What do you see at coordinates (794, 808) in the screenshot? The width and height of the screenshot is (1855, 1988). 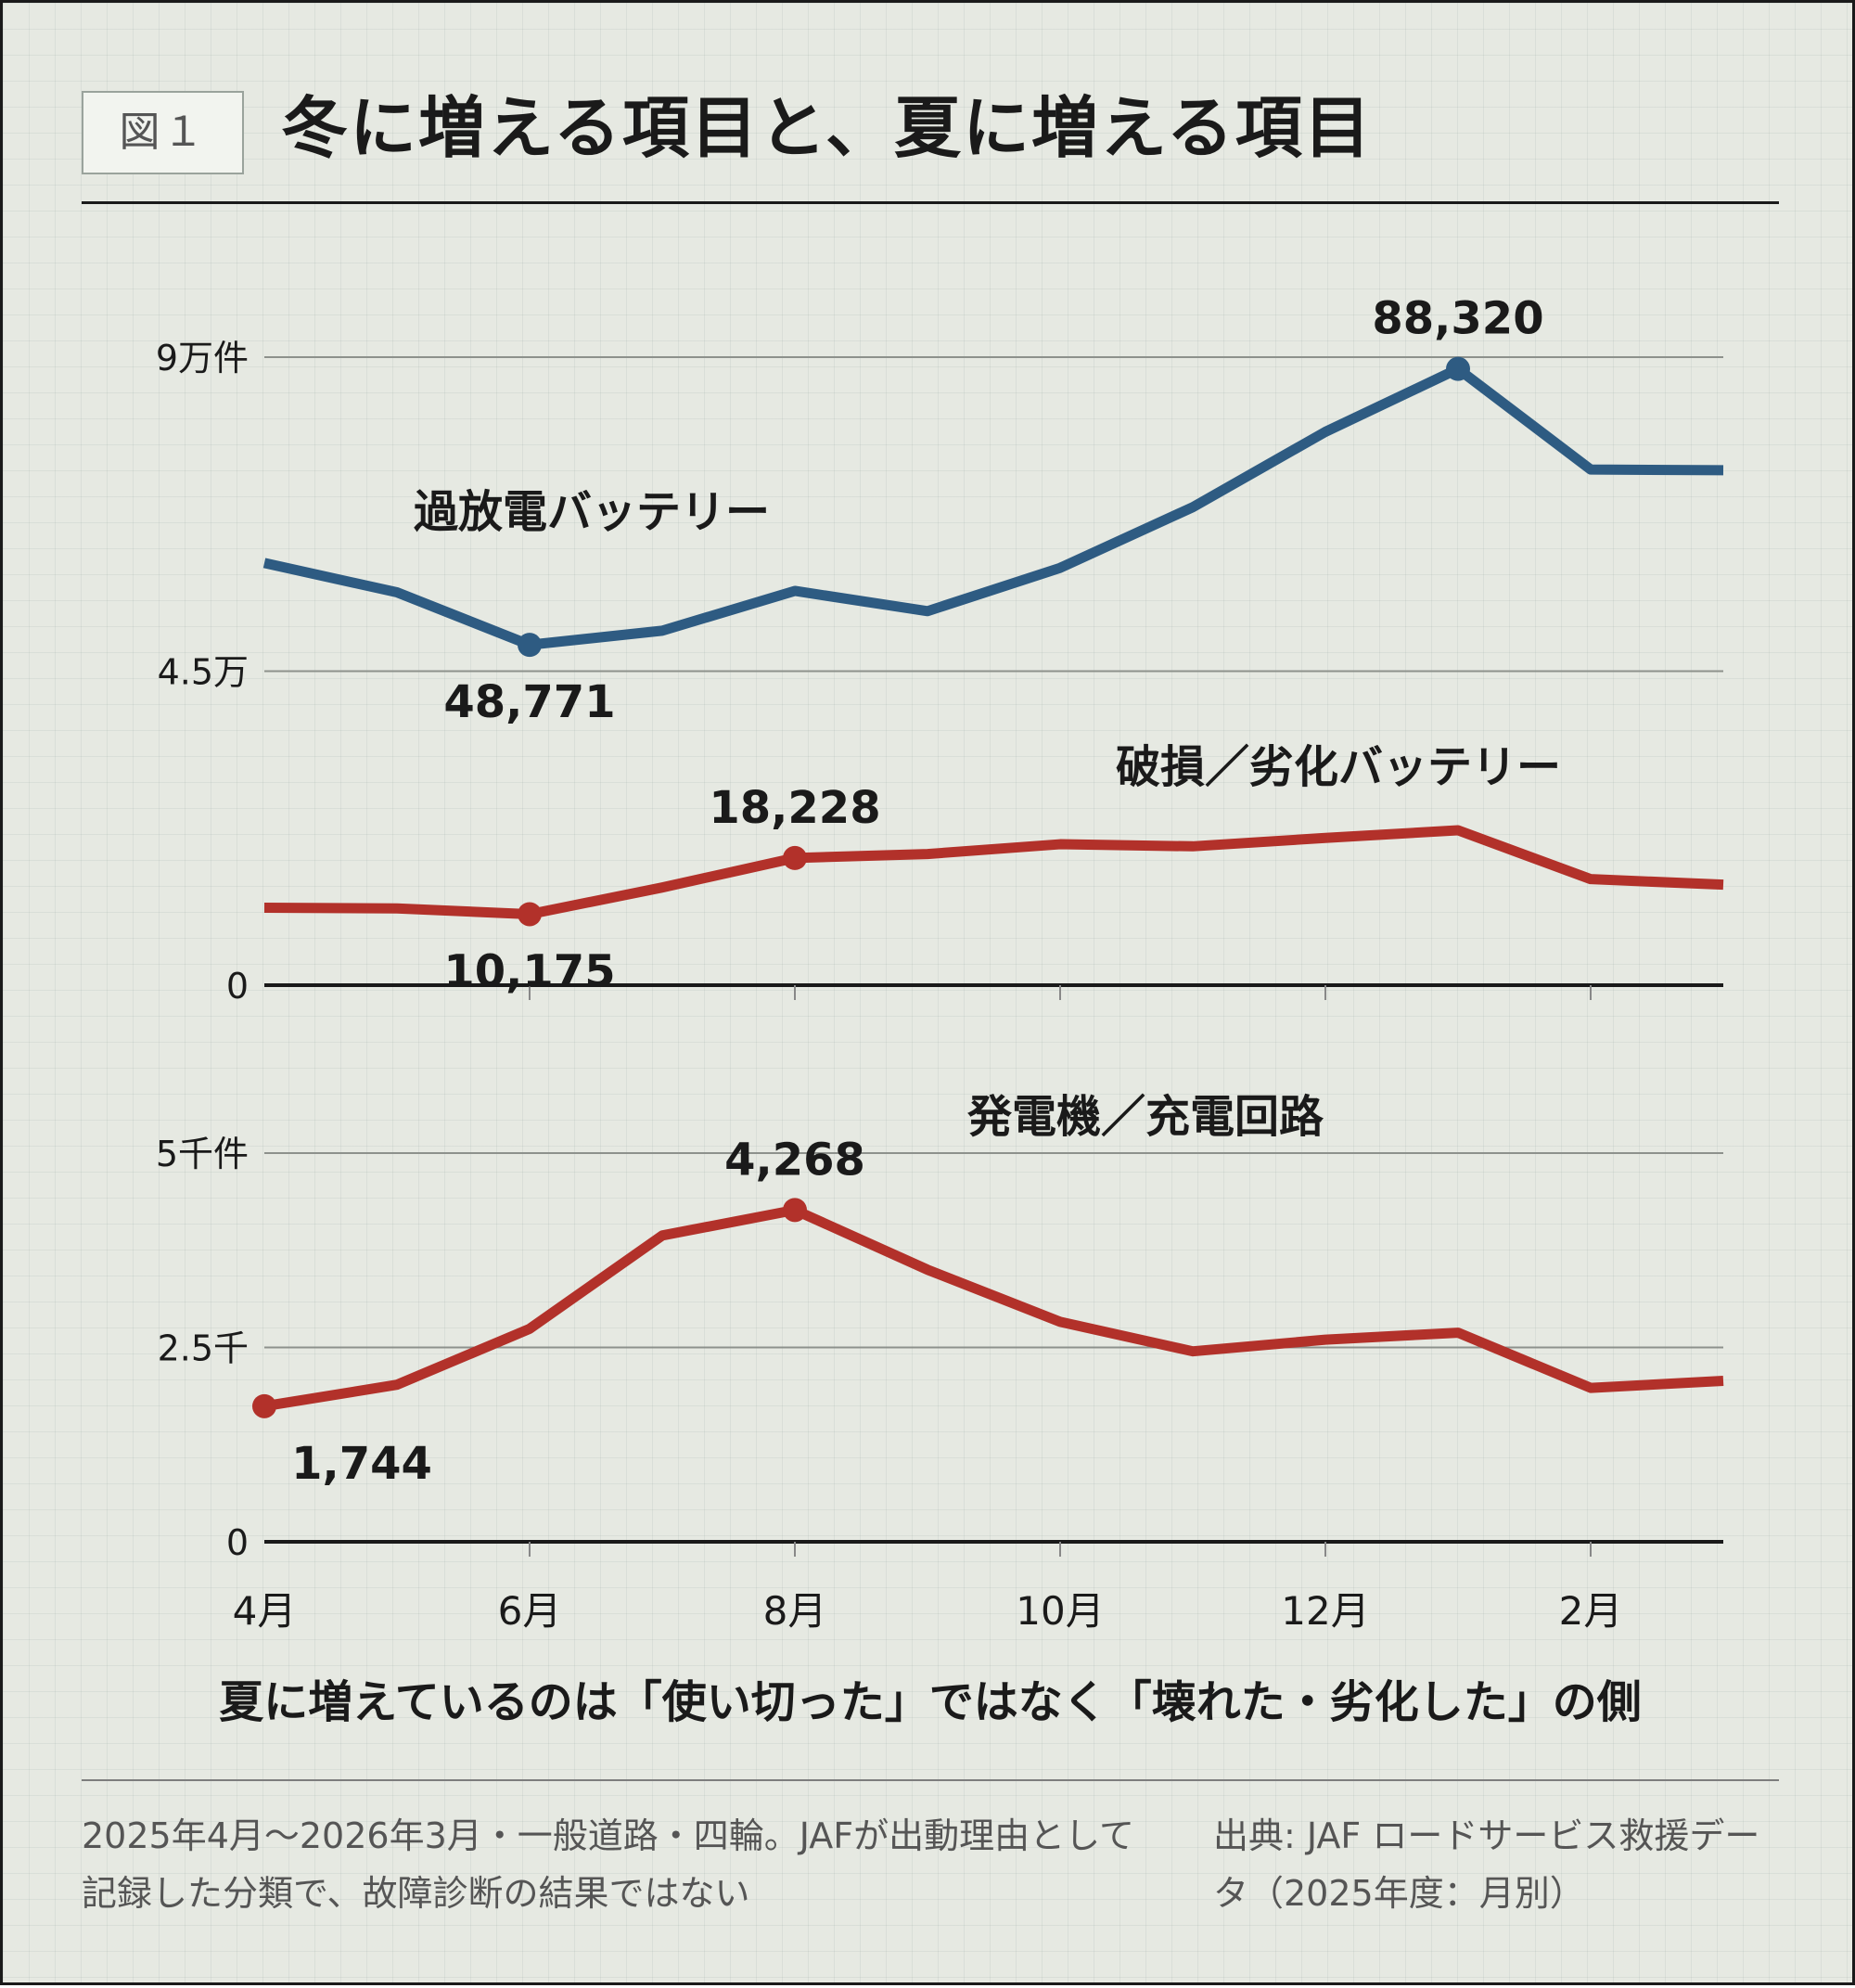 I see `data-label: 18,228` at bounding box center [794, 808].